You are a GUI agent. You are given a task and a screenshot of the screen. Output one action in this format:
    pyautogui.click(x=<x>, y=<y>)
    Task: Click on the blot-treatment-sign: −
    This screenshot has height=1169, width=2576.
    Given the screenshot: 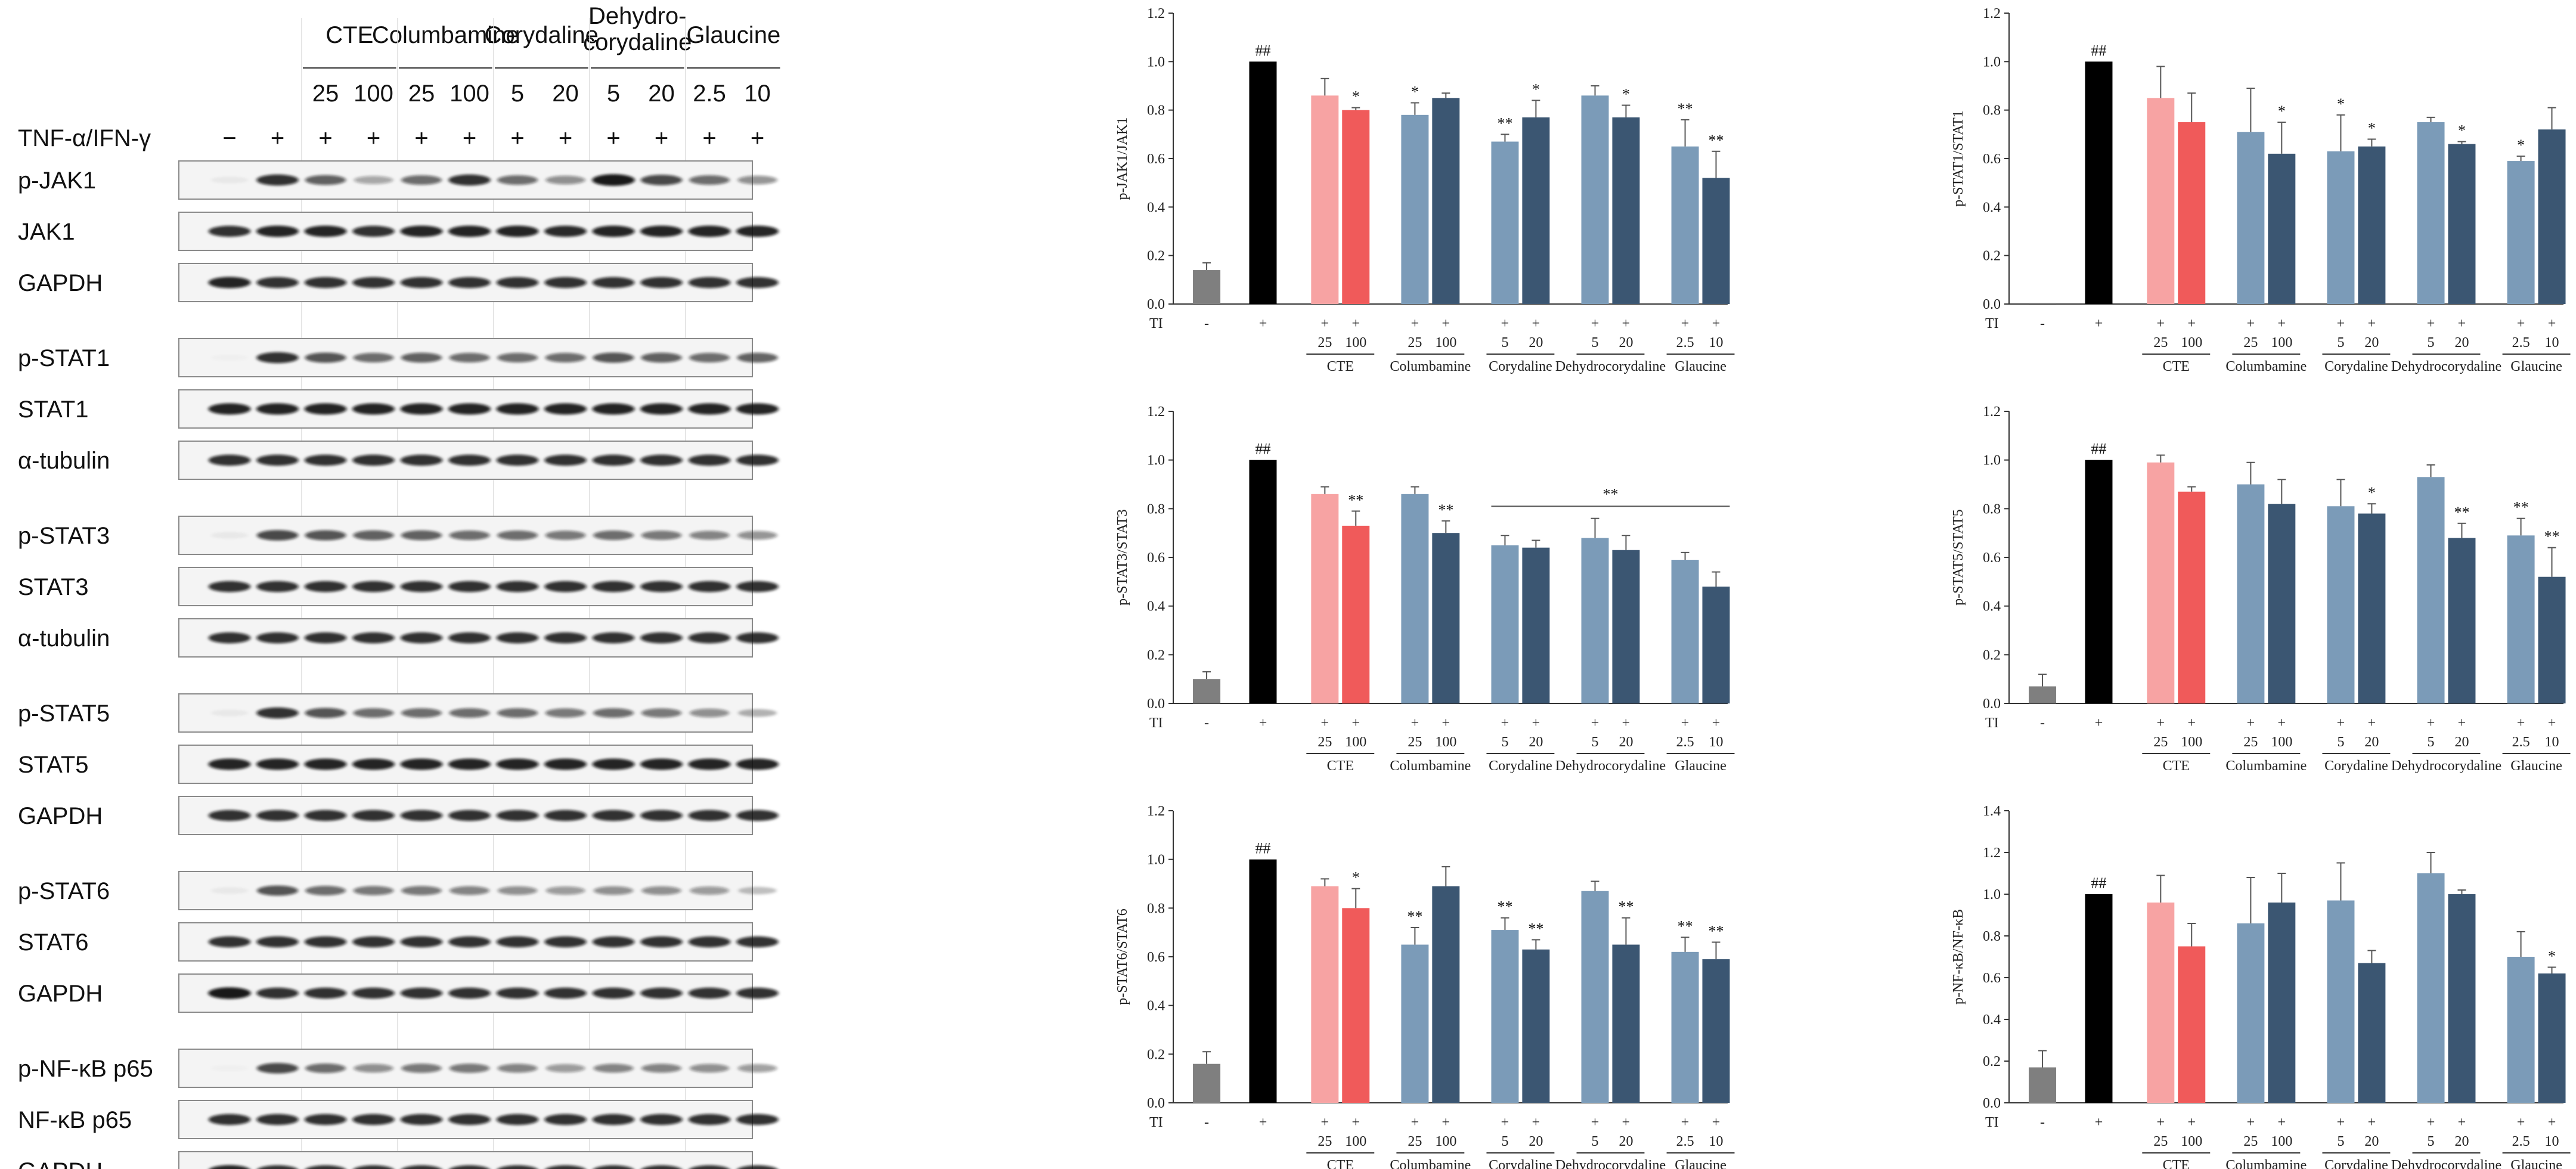 What is the action you would take?
    pyautogui.click(x=229, y=138)
    